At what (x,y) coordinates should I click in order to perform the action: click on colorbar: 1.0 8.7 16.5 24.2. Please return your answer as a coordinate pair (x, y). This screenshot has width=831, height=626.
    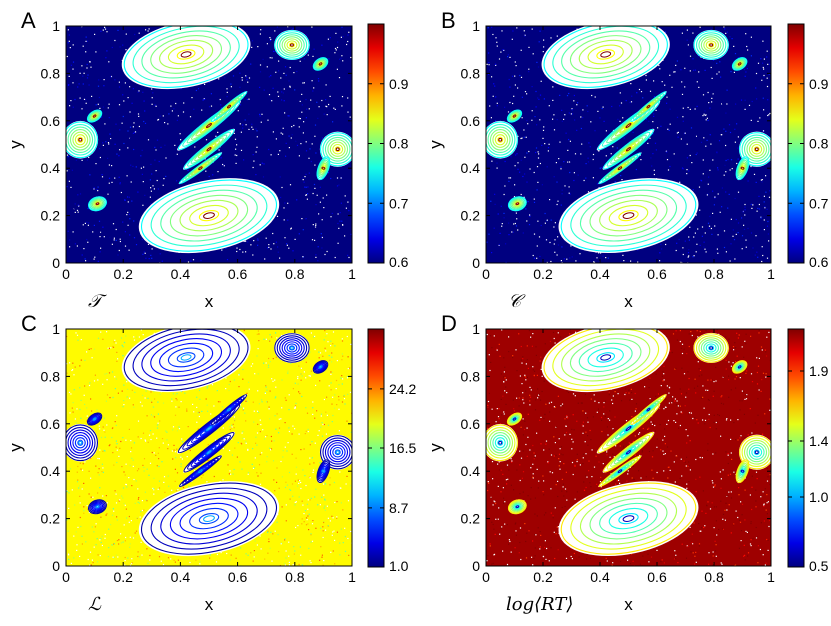
    Looking at the image, I should click on (391, 451).